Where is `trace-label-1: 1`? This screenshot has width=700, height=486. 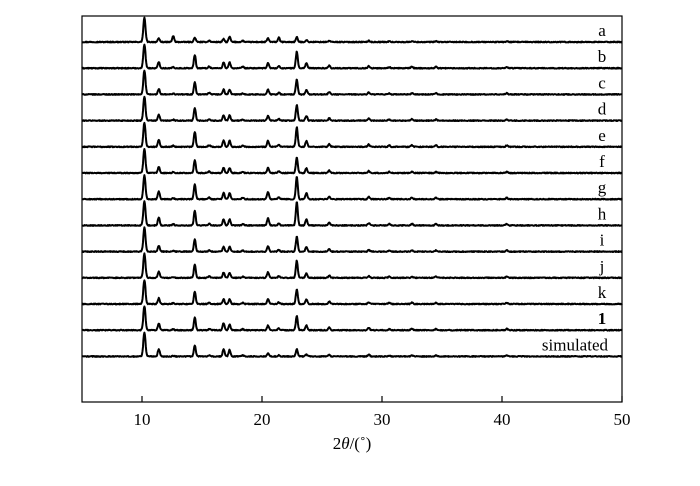 trace-label-1: 1 is located at coordinates (602, 318).